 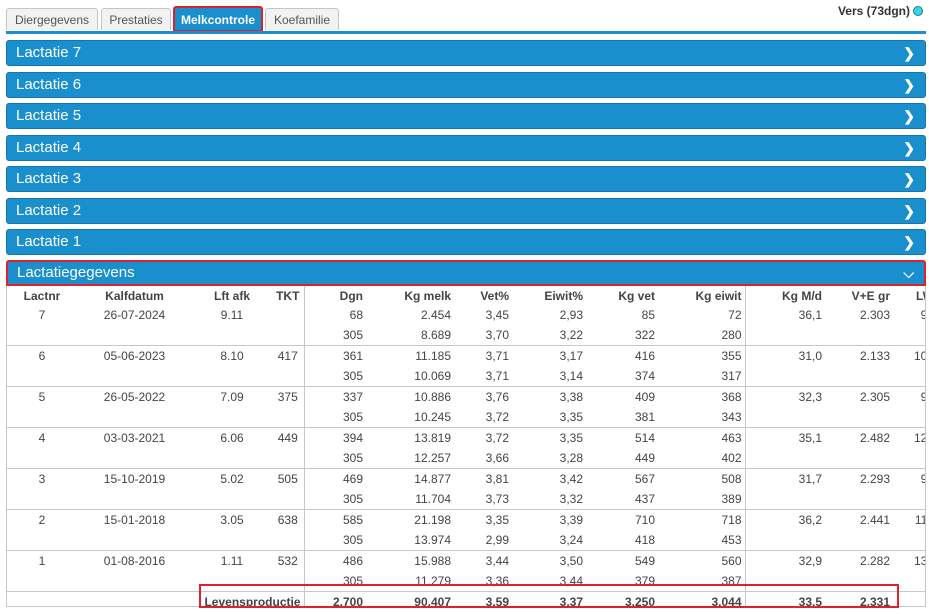 What do you see at coordinates (622, 355) in the screenshot?
I see `table-cell: 416` at bounding box center [622, 355].